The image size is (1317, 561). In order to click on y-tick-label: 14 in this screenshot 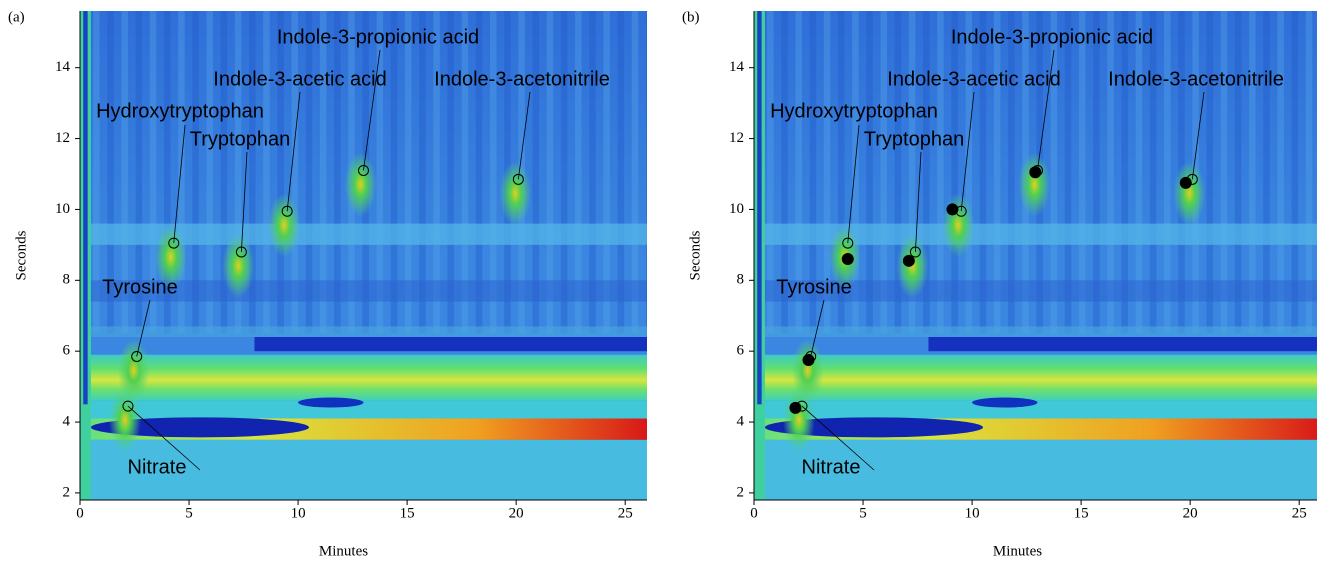, I will do `click(737, 67)`.